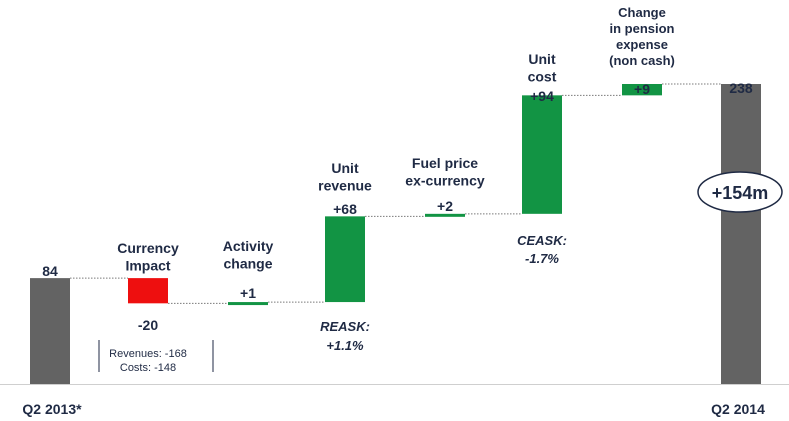 The width and height of the screenshot is (789, 421). Describe the element at coordinates (542, 240) in the screenshot. I see `ceask-label: CEASK:` at that location.